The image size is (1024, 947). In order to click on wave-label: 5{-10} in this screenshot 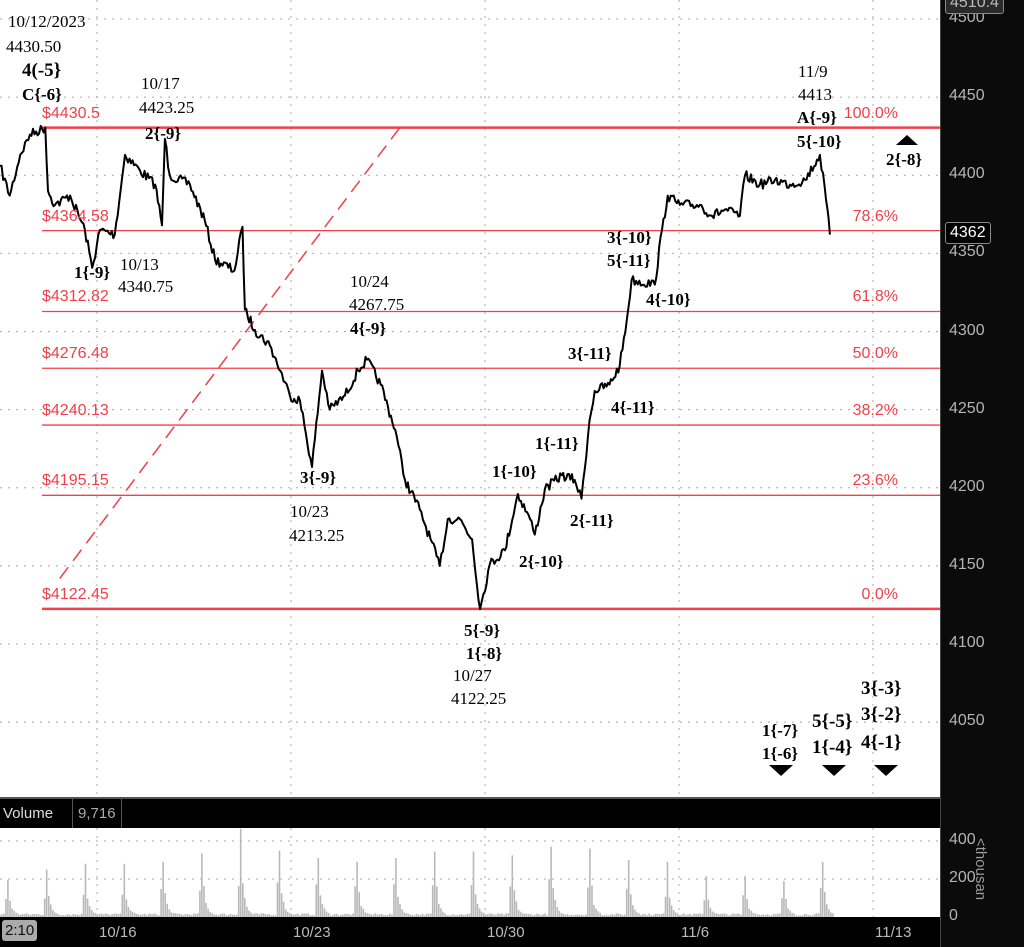, I will do `click(819, 141)`.